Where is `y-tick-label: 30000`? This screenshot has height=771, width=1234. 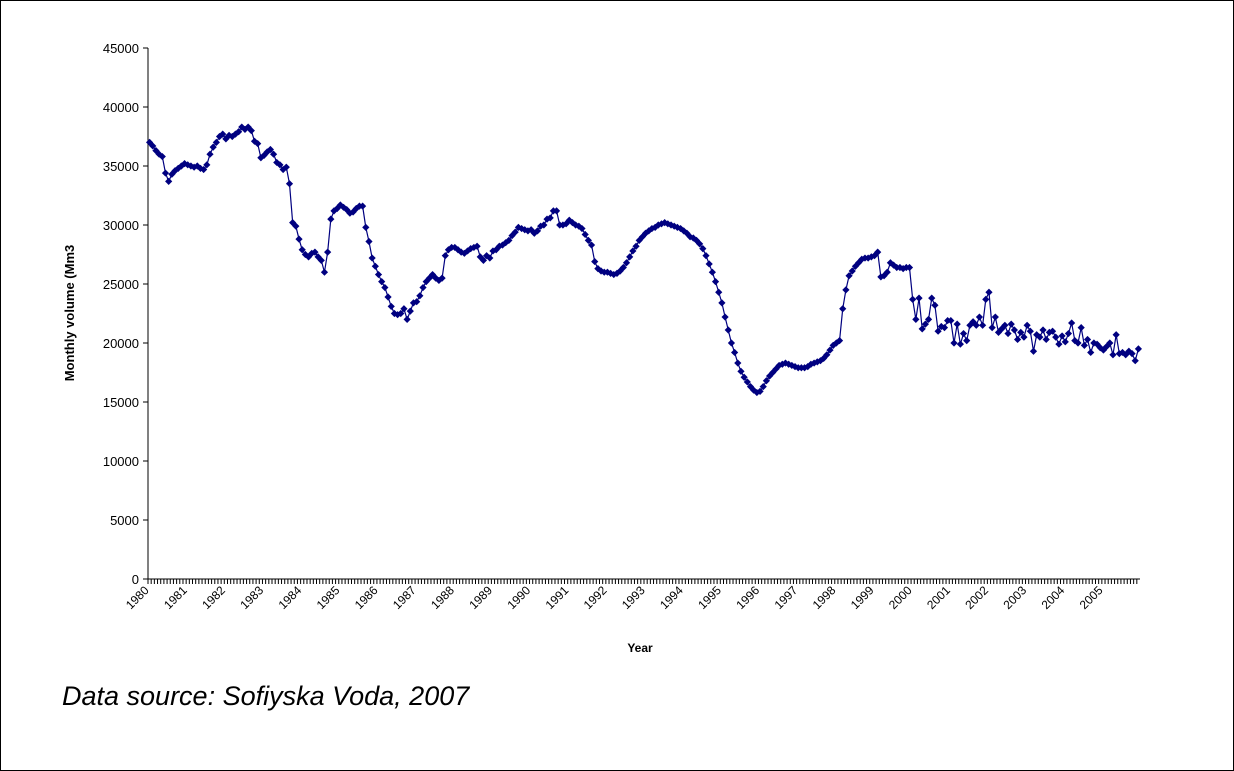
y-tick-label: 30000 is located at coordinates (121, 225).